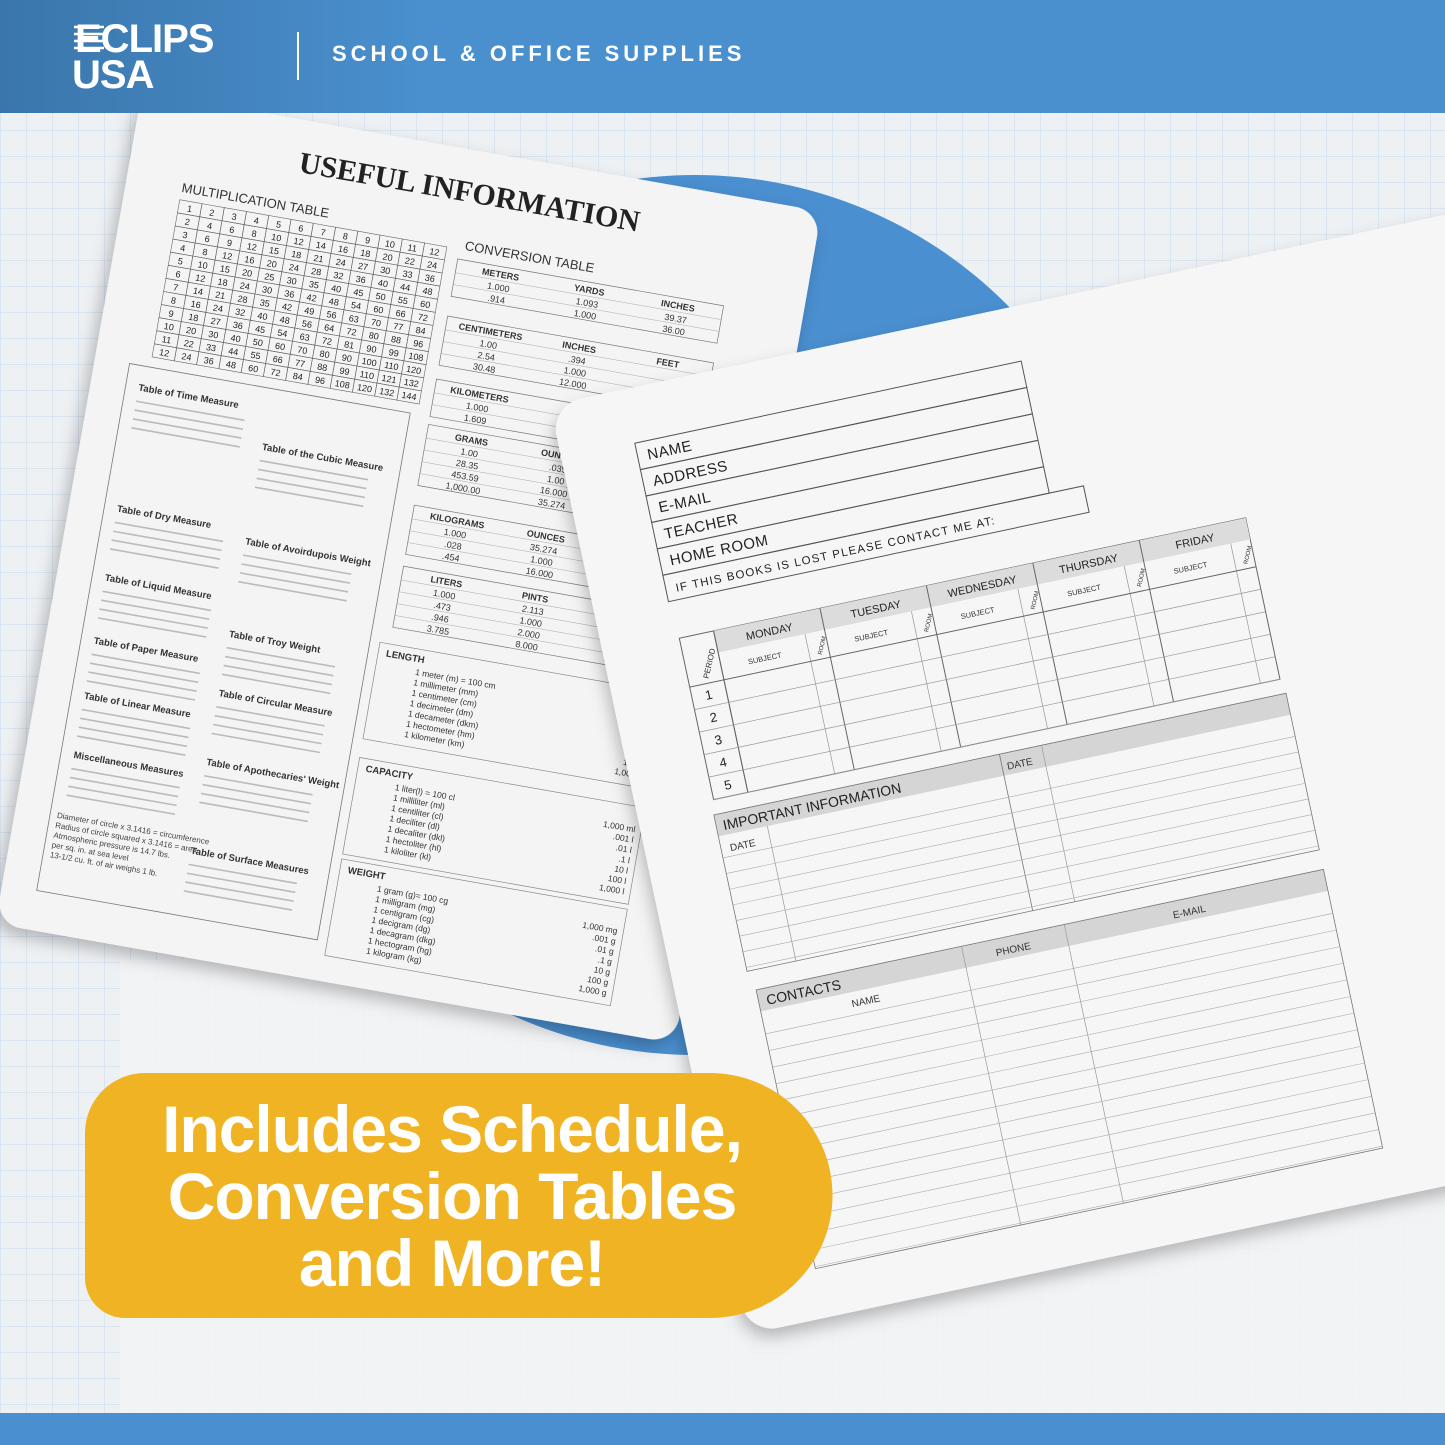 This screenshot has height=1445, width=1445. I want to click on conversion-value: 2.000, so click(529, 634).